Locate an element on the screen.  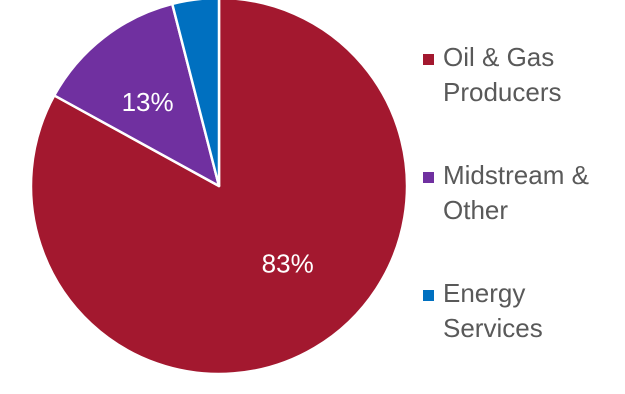
legend-item-energy-services: Energy Services is located at coordinates (523, 335).